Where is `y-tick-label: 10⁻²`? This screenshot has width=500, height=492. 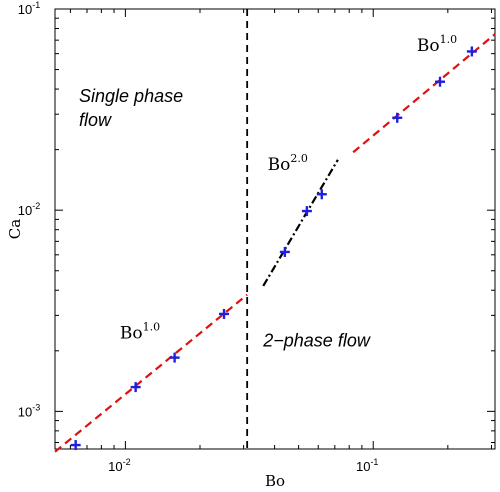
y-tick-label: 10⁻² is located at coordinates (29, 209).